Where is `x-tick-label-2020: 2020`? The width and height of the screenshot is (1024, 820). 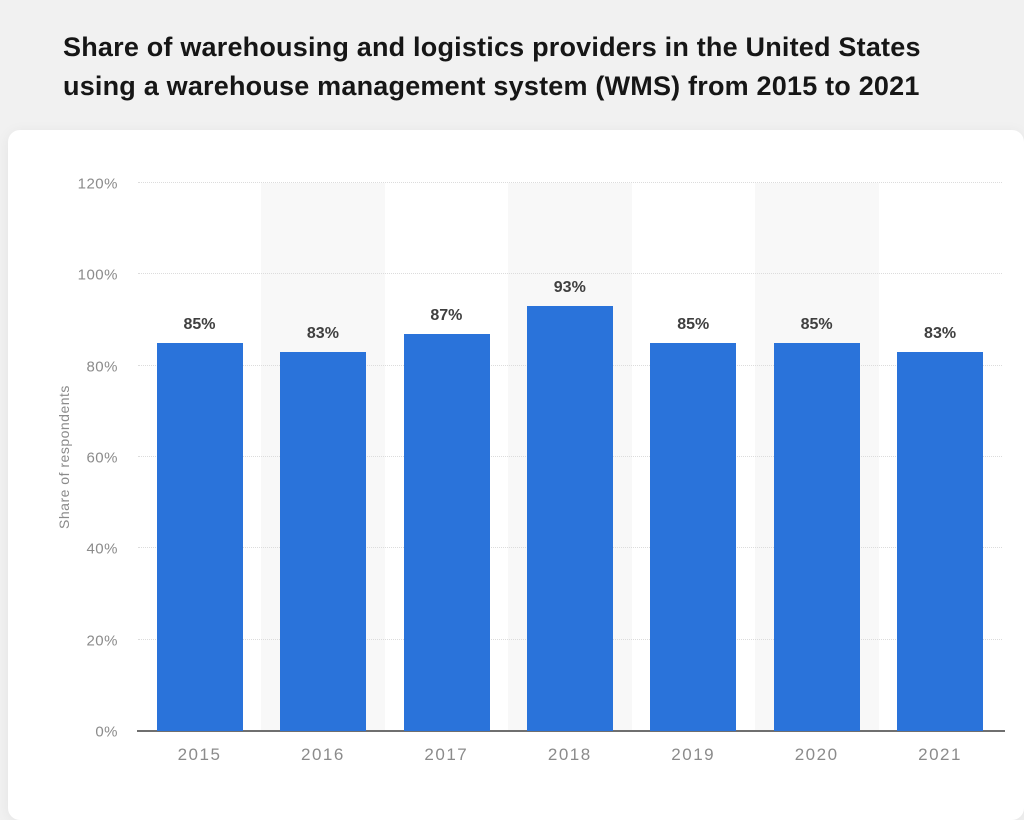
x-tick-label-2020: 2020 is located at coordinates (816, 754).